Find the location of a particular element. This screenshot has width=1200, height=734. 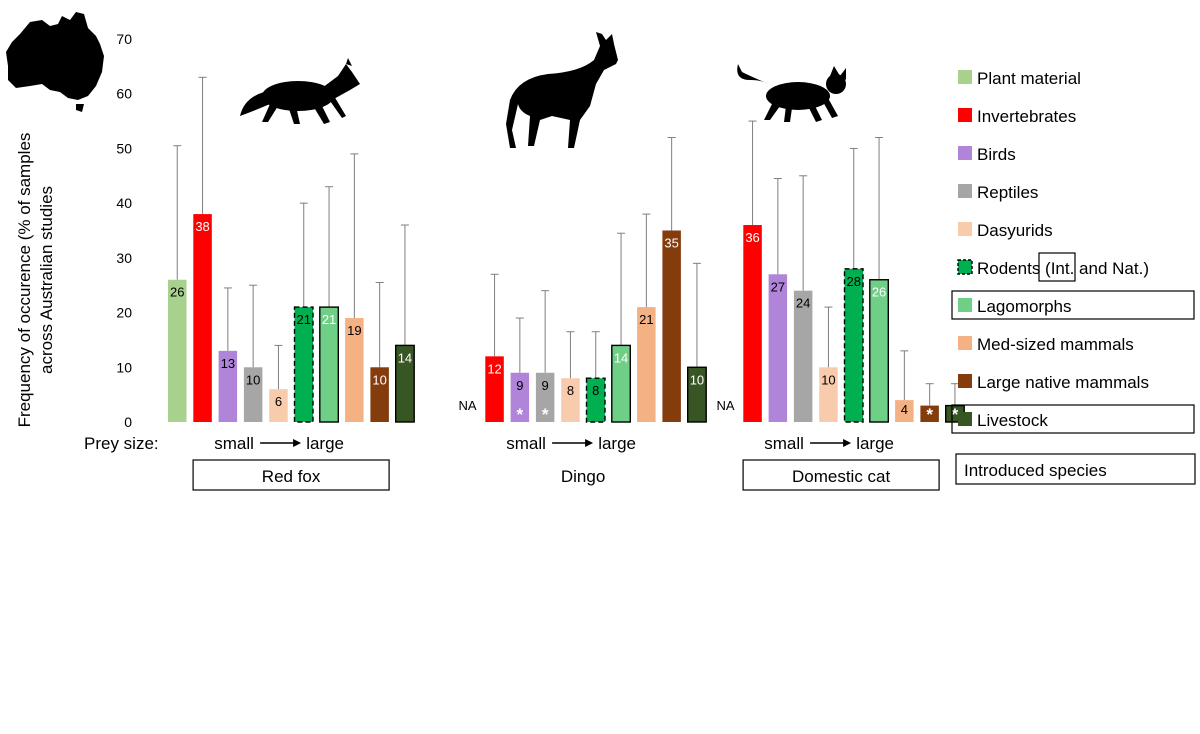

red-fox-bar-birds is located at coordinates (228, 386).